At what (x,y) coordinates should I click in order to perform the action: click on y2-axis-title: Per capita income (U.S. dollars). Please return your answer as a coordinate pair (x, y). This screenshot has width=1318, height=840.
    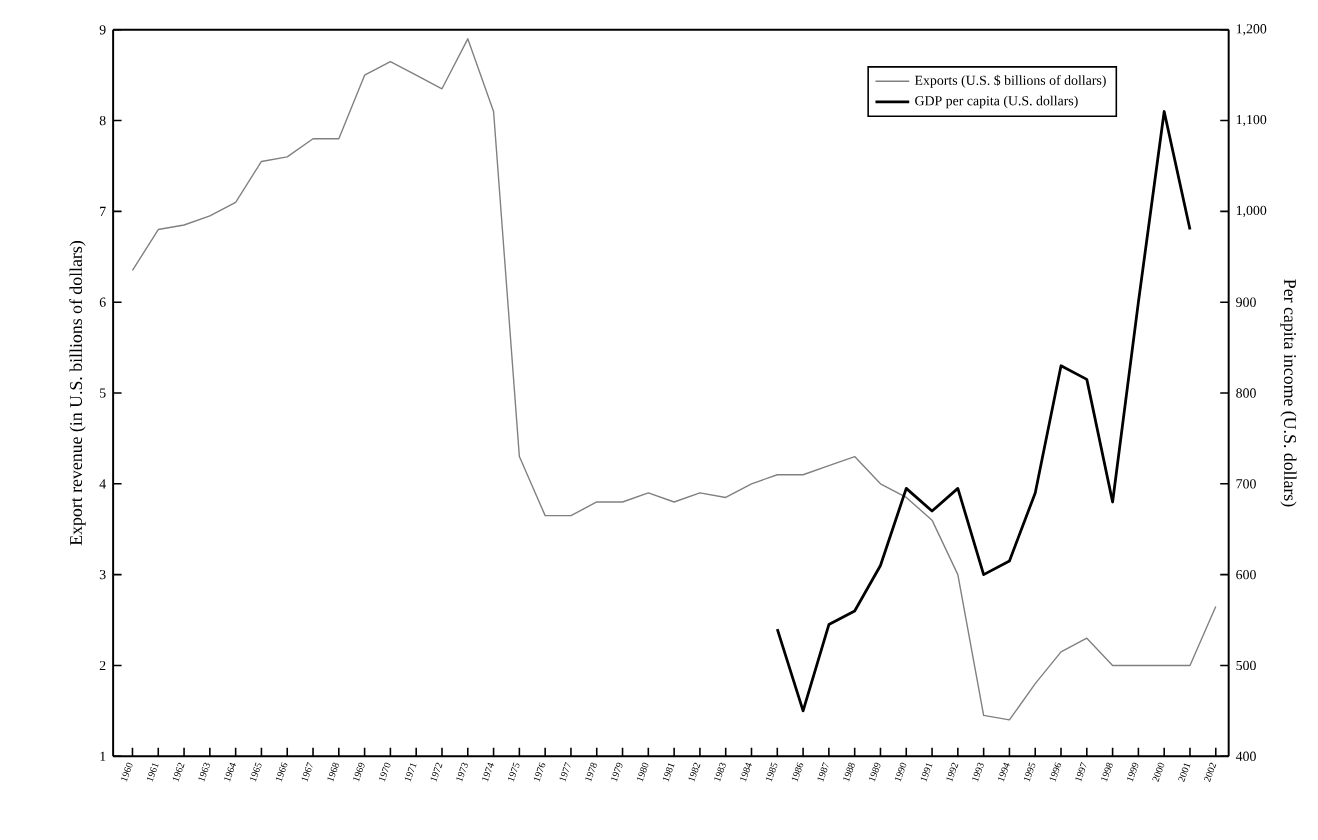
    Looking at the image, I should click on (1288, 393).